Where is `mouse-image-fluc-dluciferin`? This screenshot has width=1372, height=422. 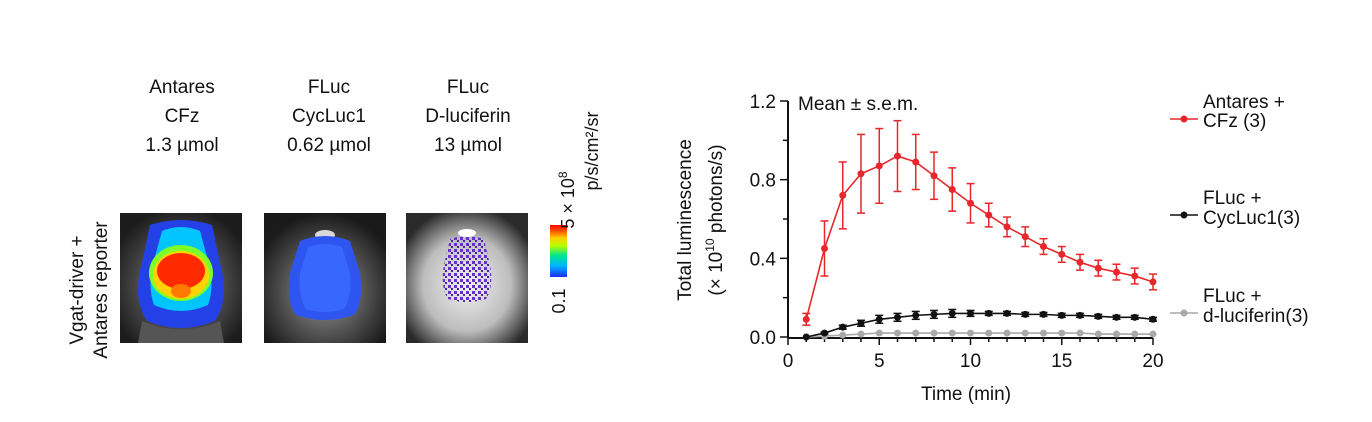
mouse-image-fluc-dluciferin is located at coordinates (467, 278).